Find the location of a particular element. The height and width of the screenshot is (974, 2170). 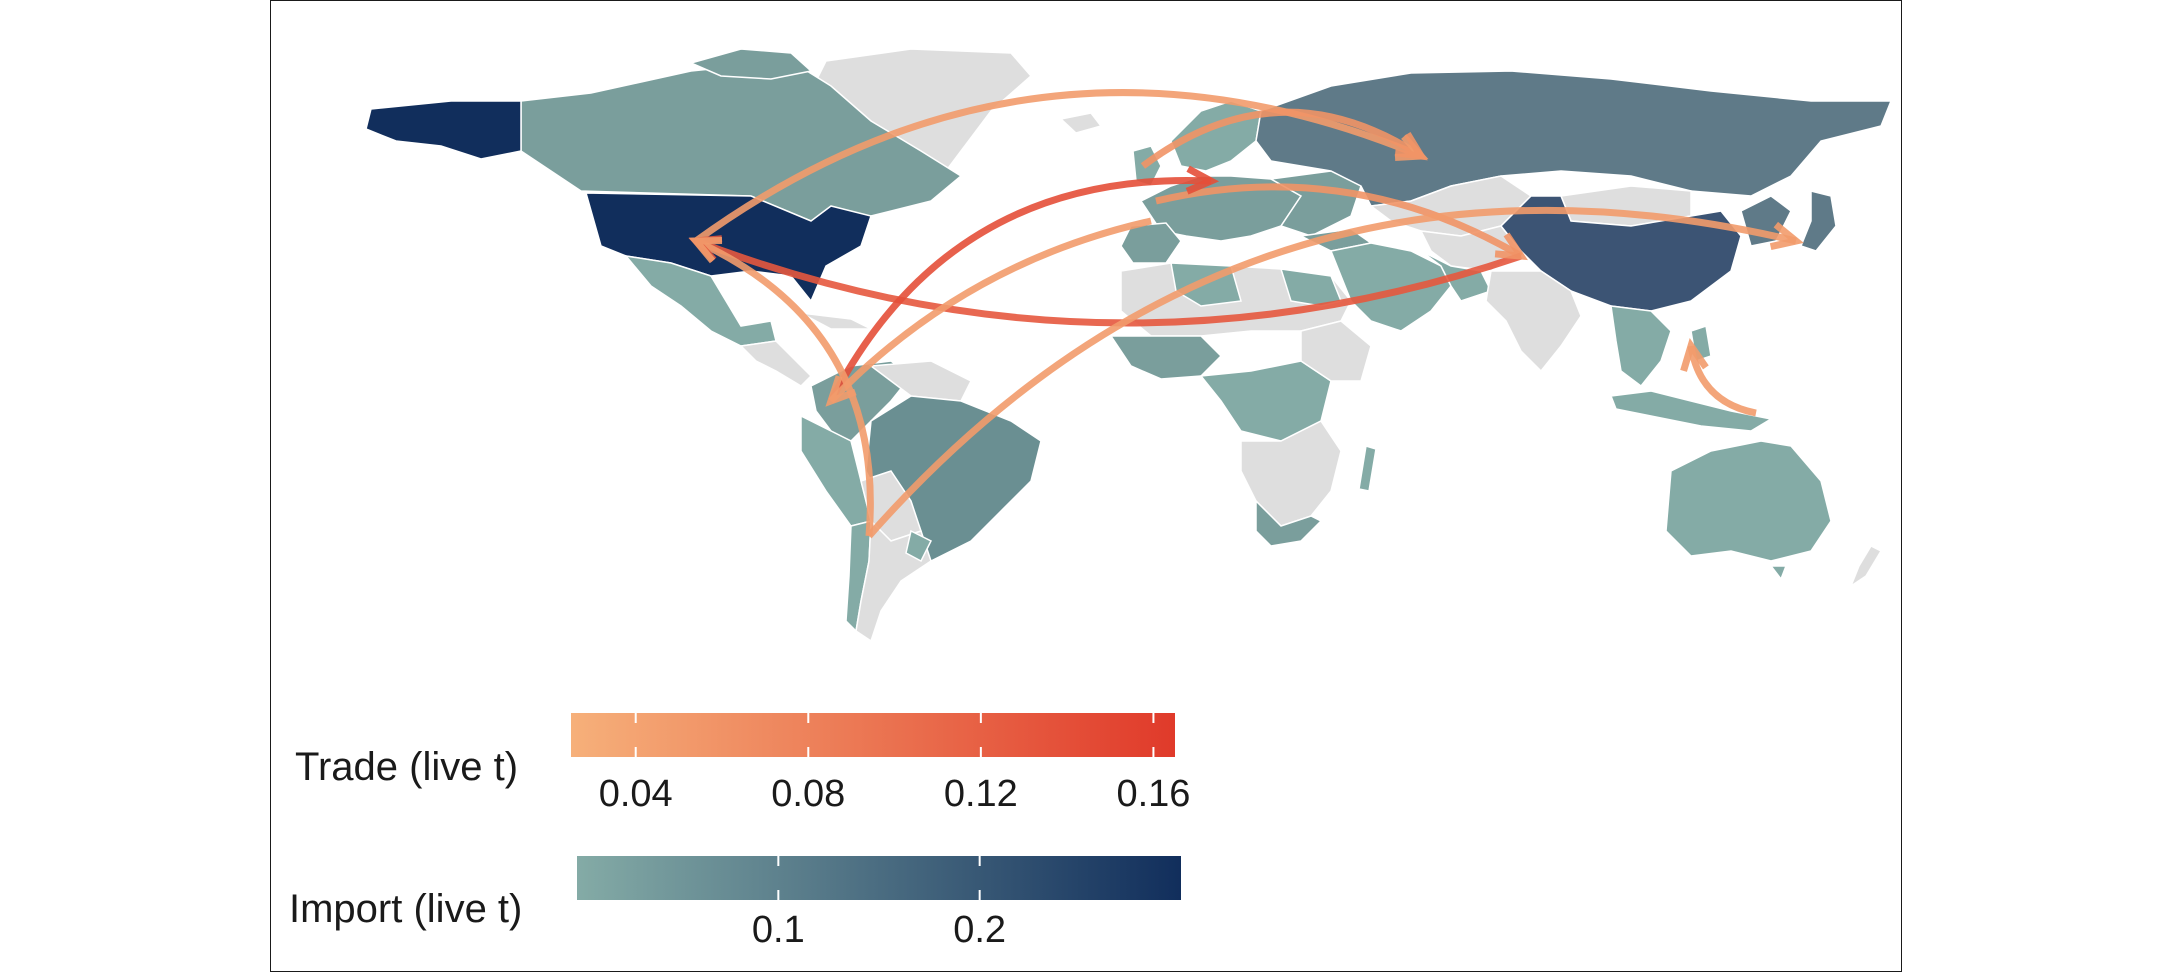

trade-tick-label: 0.12 is located at coordinates (980, 794).